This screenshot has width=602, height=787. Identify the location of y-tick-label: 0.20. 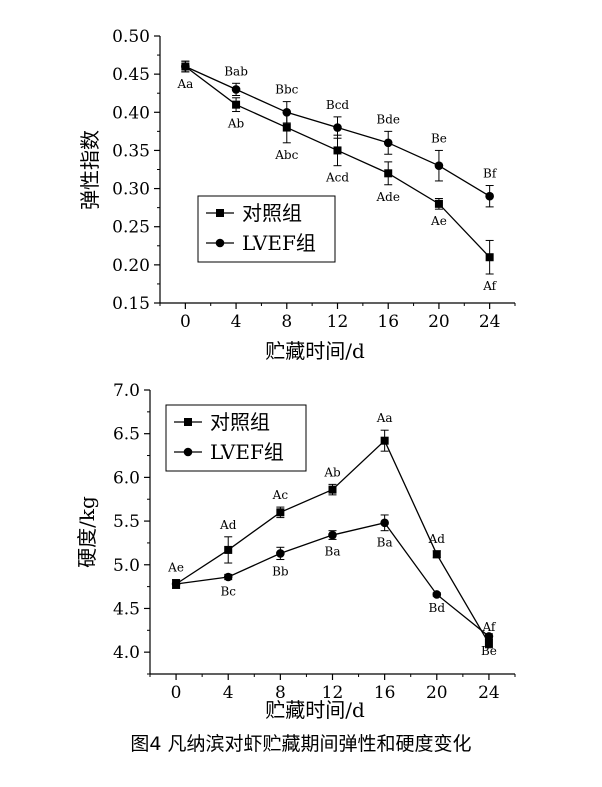
(131, 266).